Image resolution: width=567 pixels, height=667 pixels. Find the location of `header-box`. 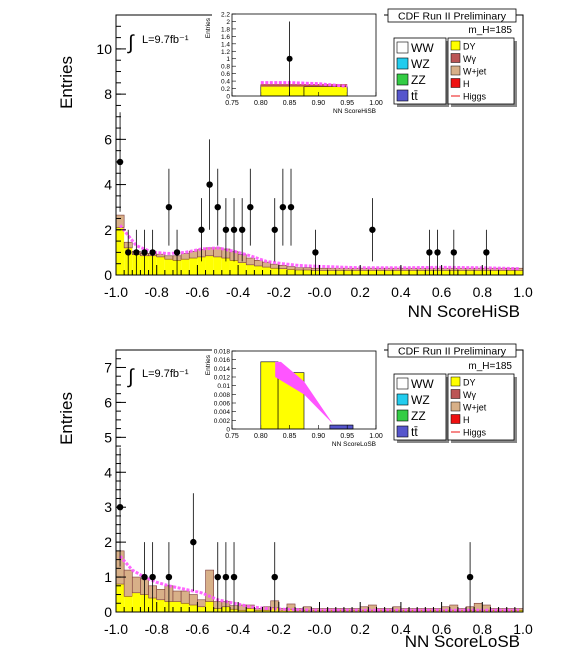

header-box is located at coordinates (452, 350).